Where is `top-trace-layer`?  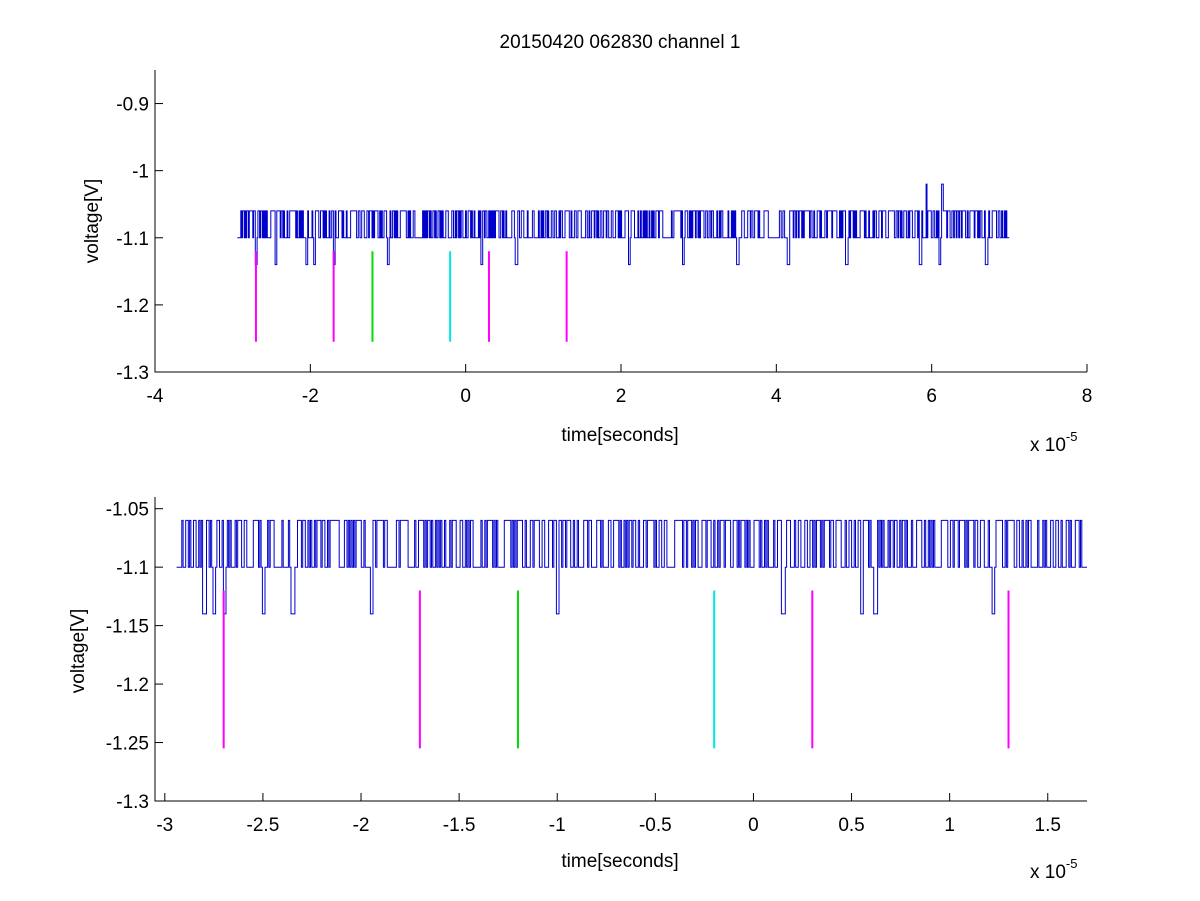 top-trace-layer is located at coordinates (623, 224).